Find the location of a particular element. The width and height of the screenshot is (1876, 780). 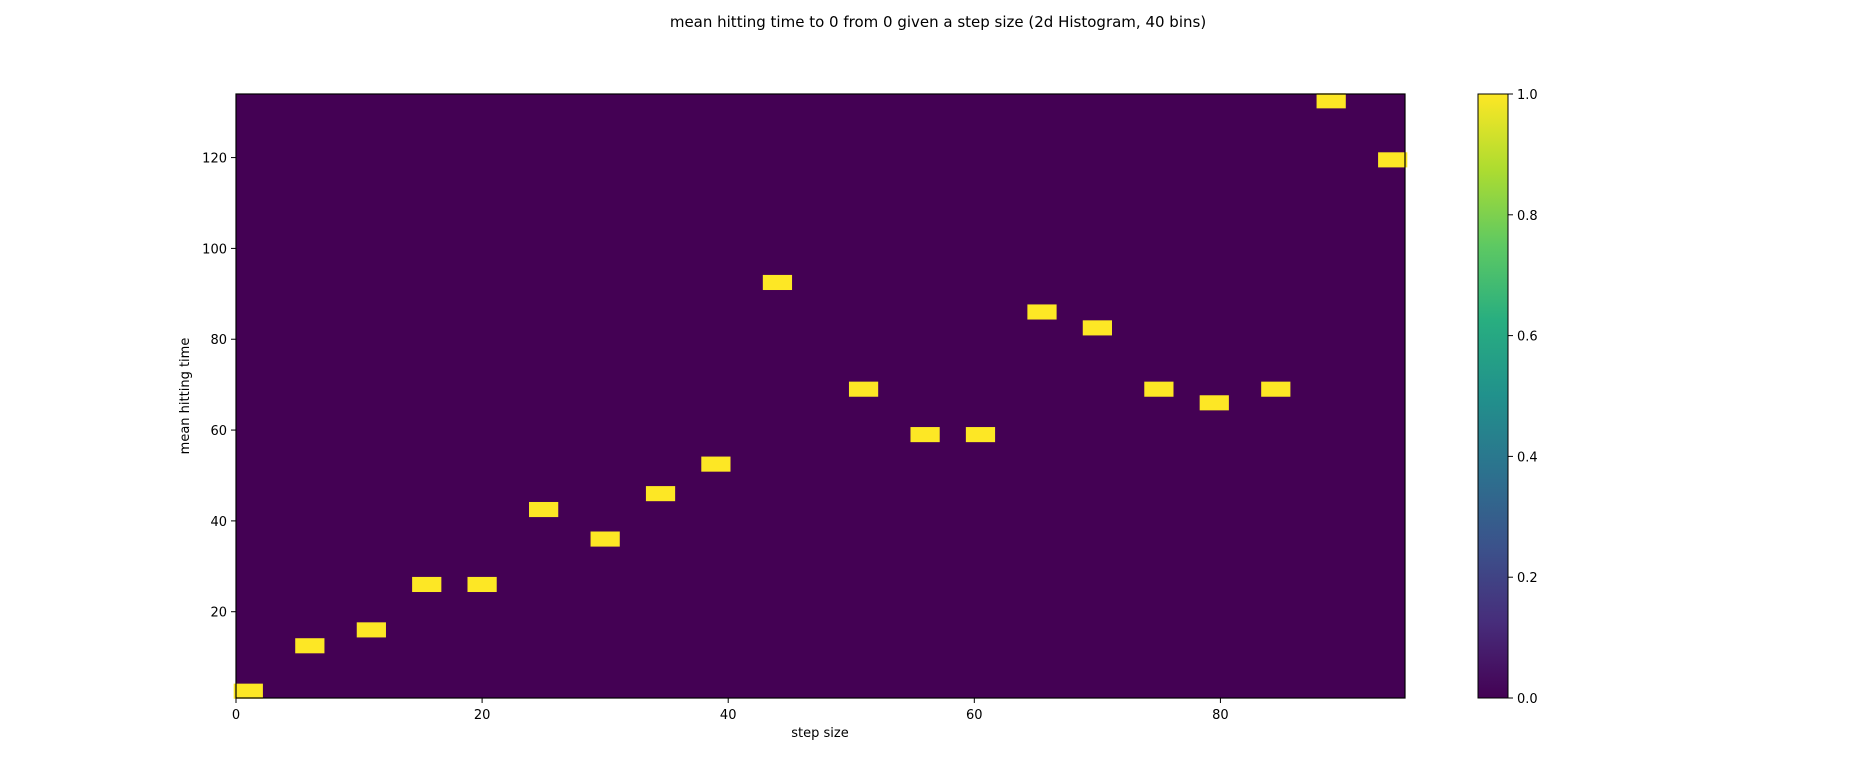

y-axis-label: mean hitting time is located at coordinates (185, 396).